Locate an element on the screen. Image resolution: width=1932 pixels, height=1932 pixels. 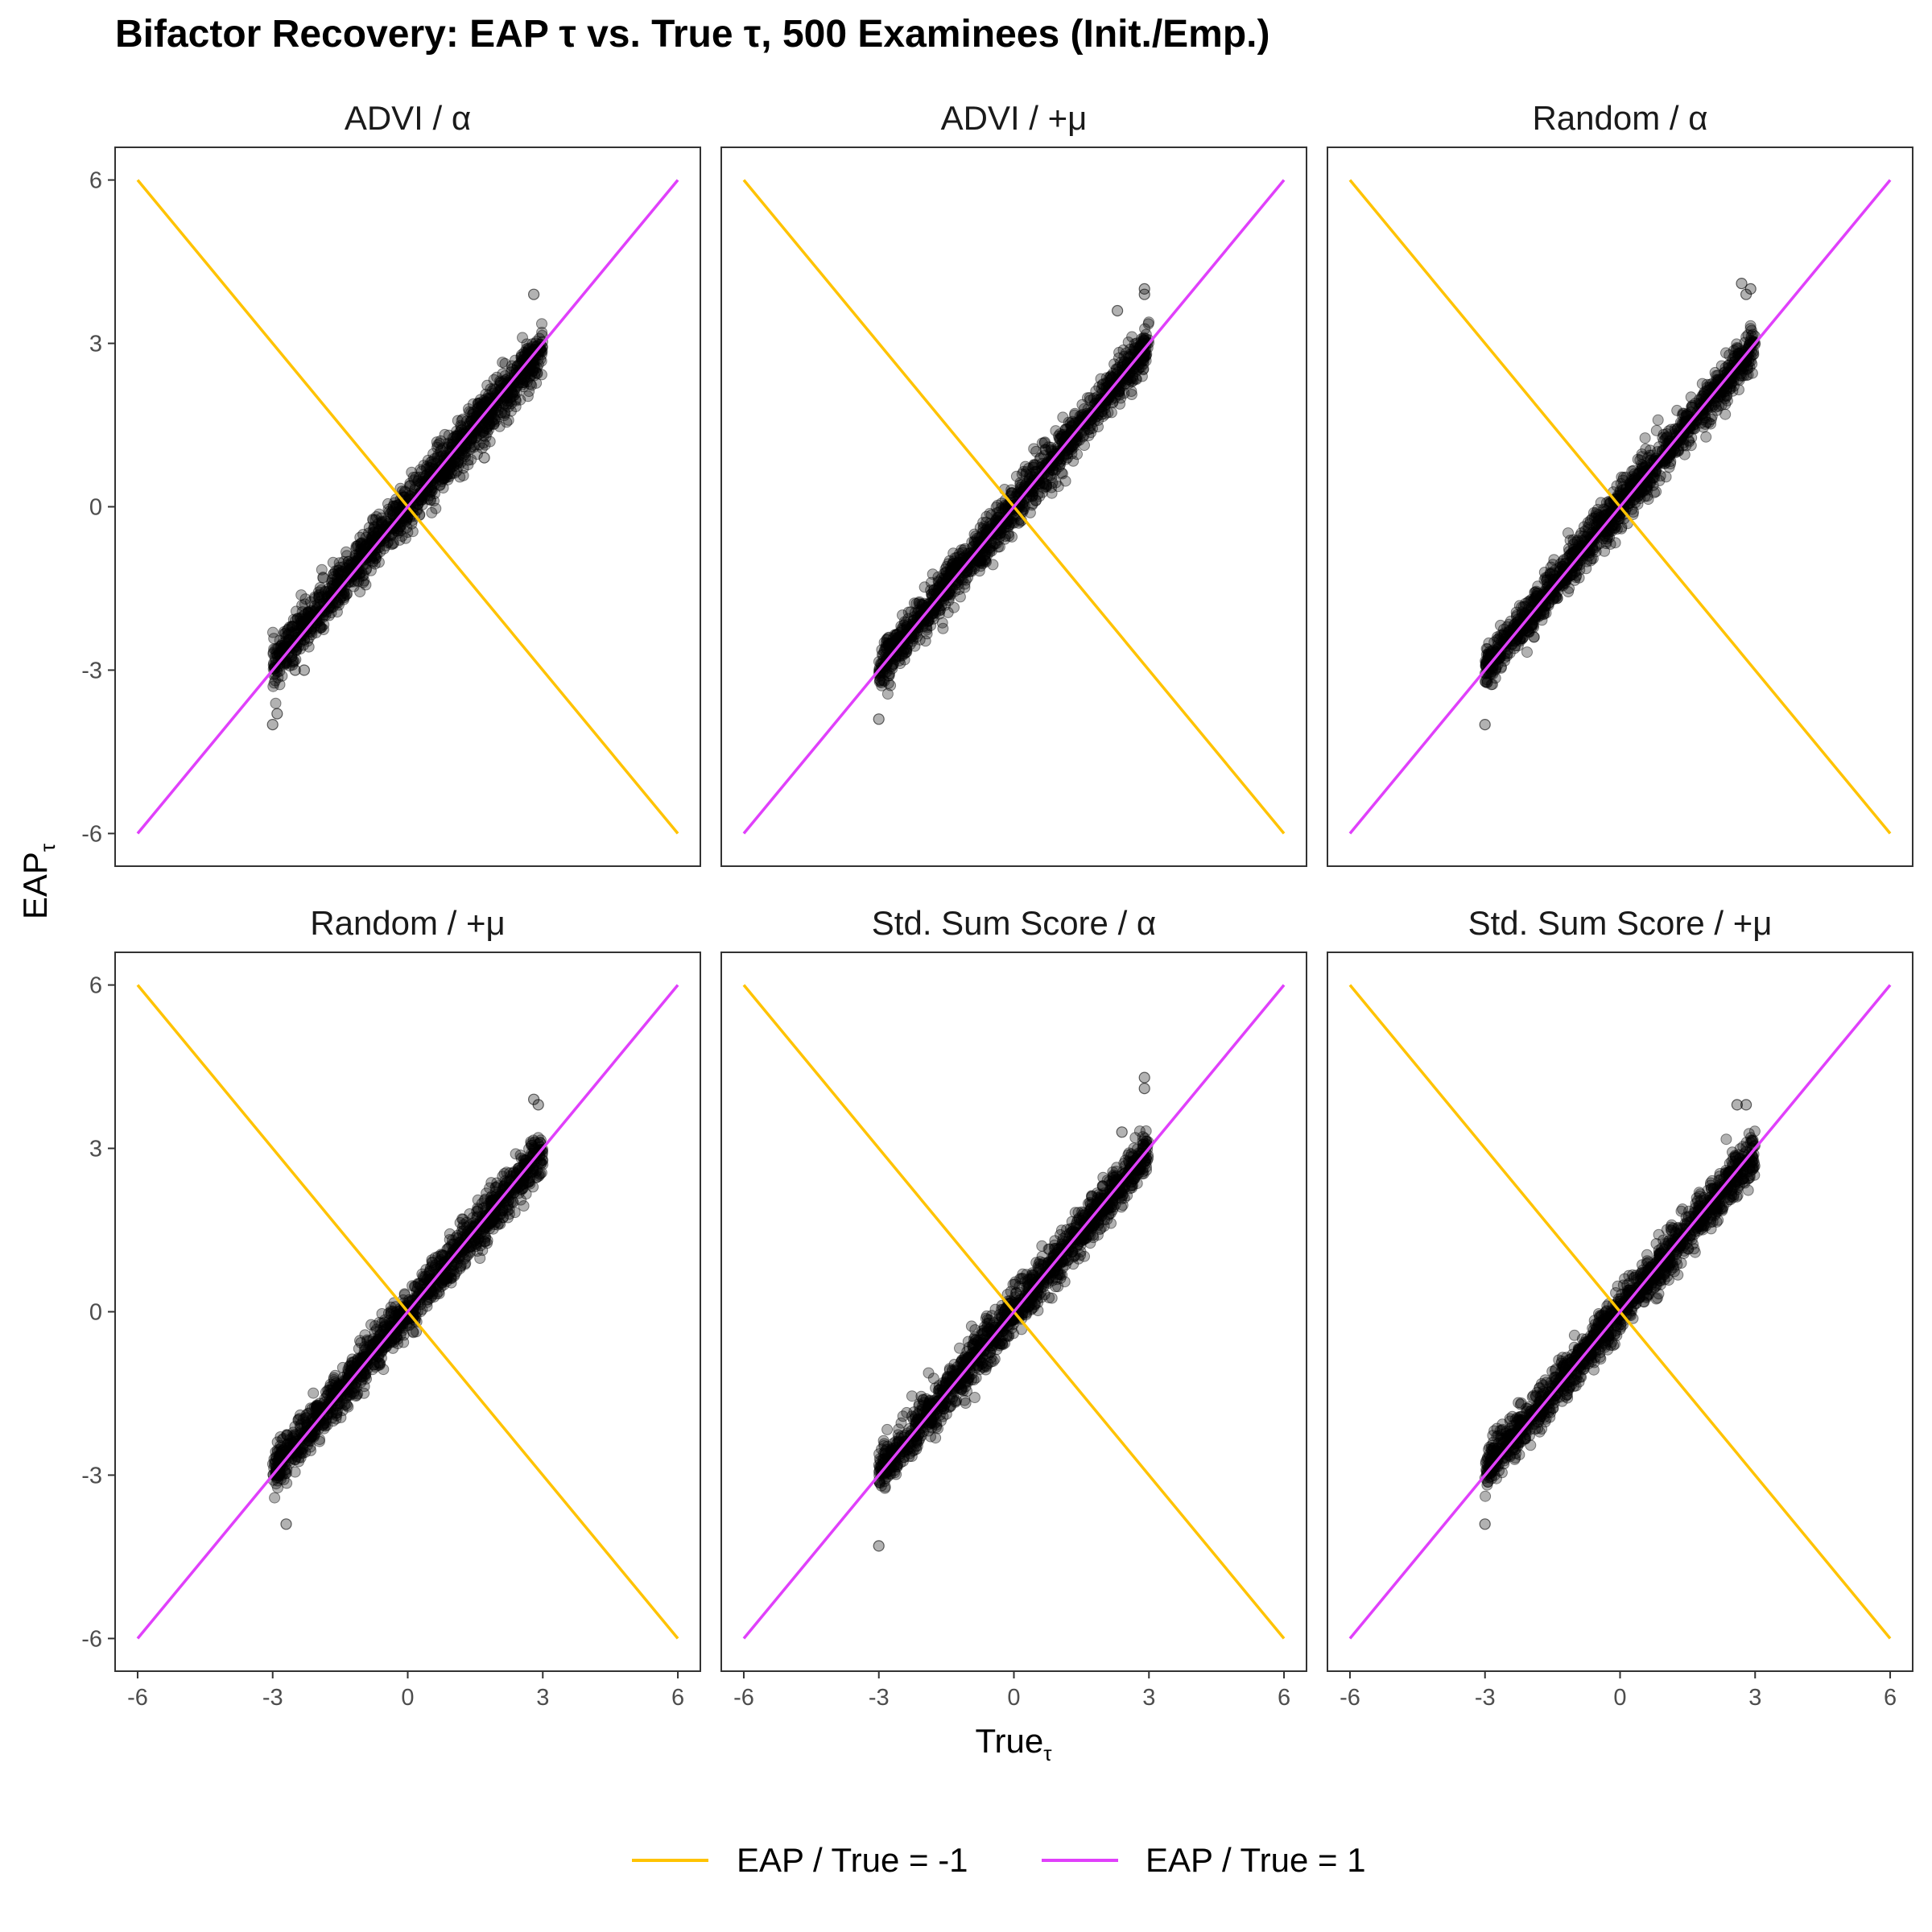
data-point-outlier is located at coordinates (304, 670).